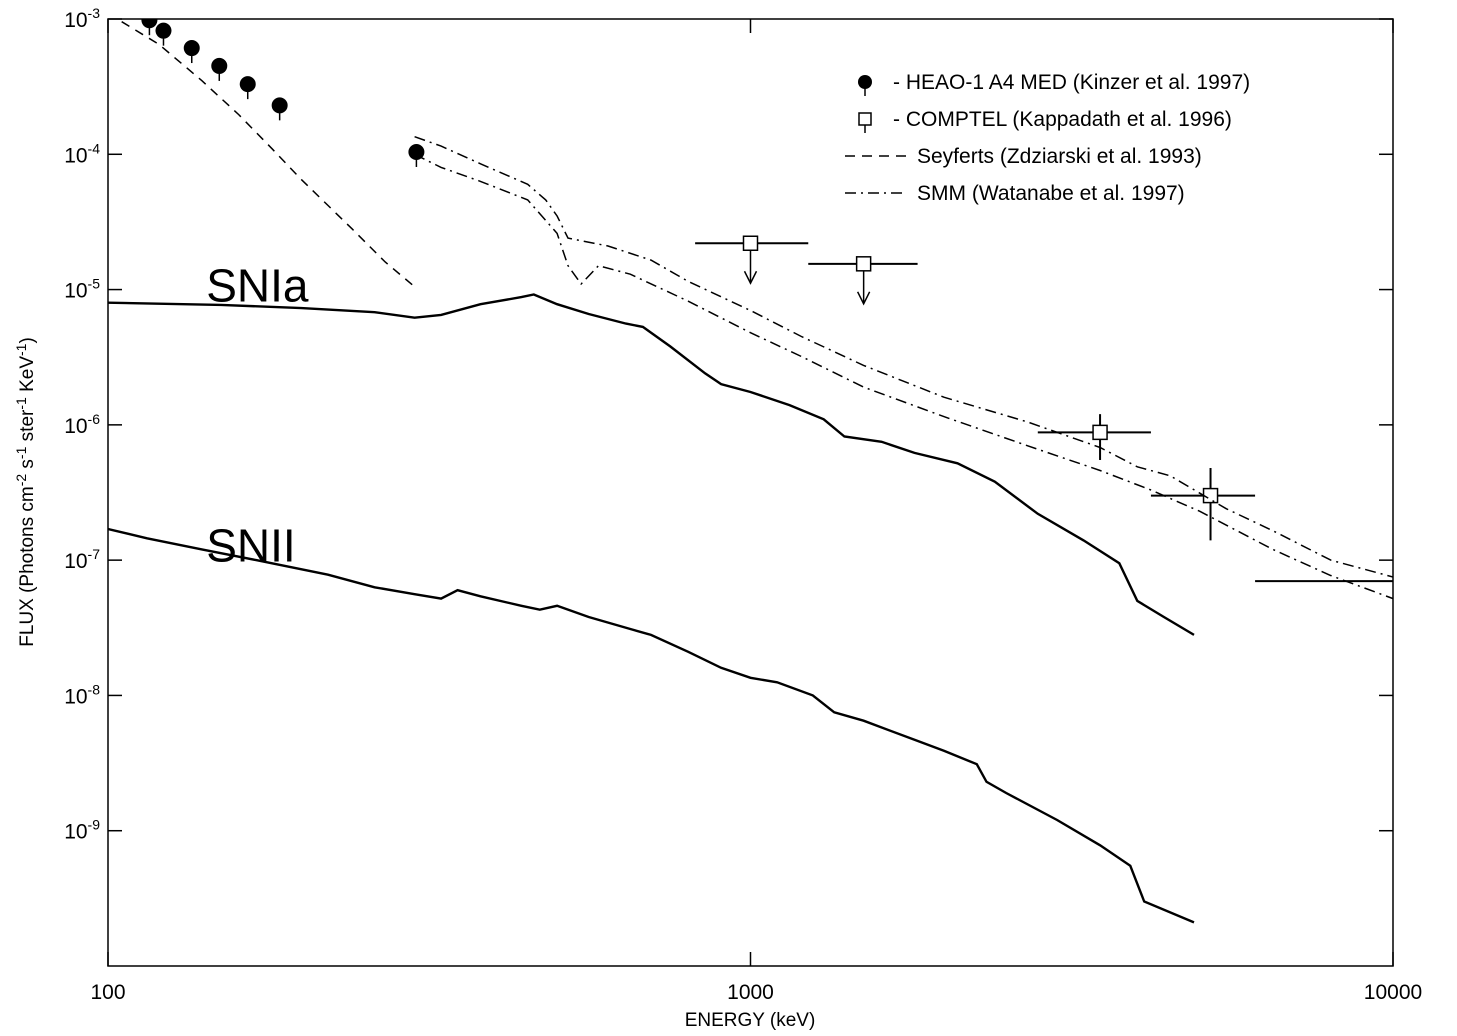  I want to click on legend-item-1: - COMPTEL (Kappadath et al. 1996), so click(1045, 120).